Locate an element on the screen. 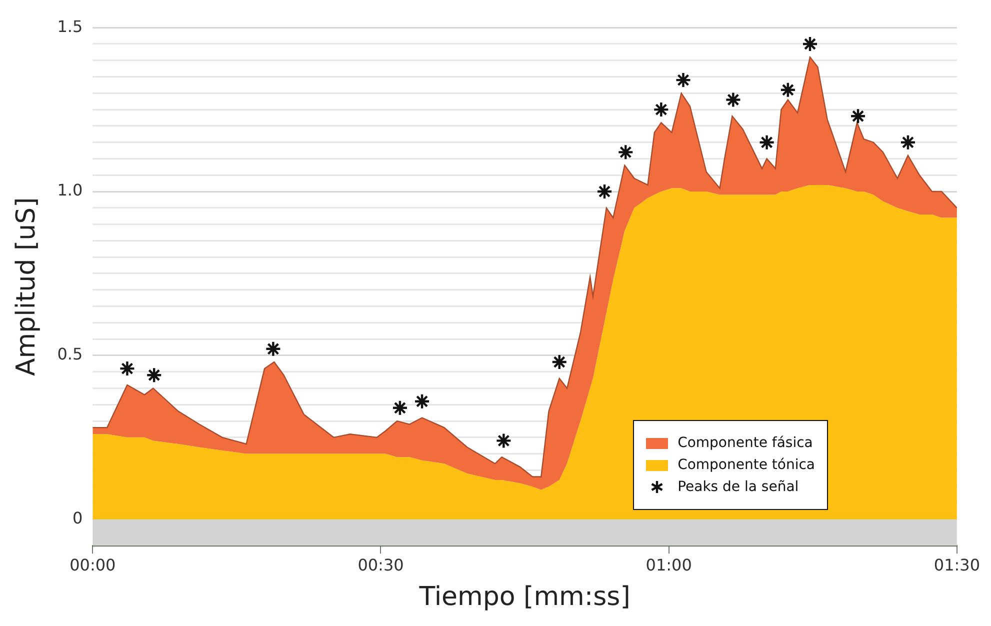 This screenshot has height=626, width=991. y-tick-label: 1.0 is located at coordinates (70, 190).